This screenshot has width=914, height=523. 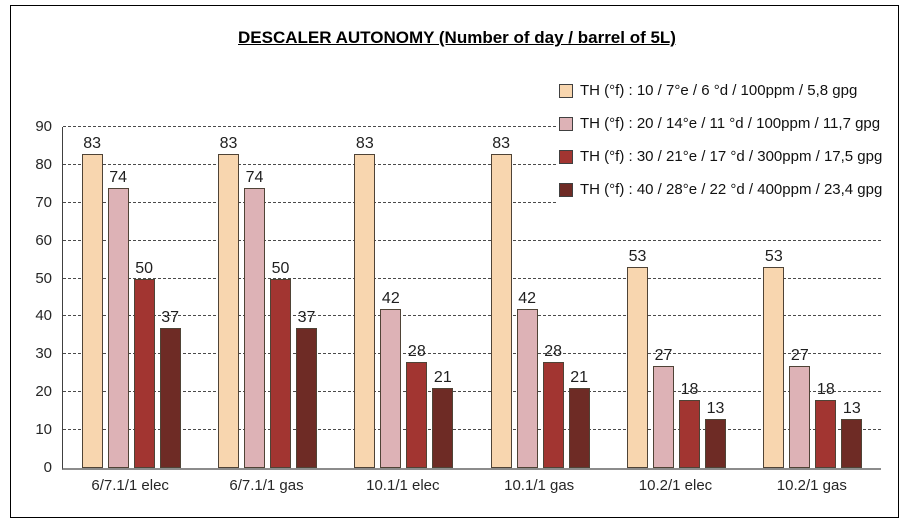 I want to click on y-tick-label-70: 70, so click(x=43, y=202).